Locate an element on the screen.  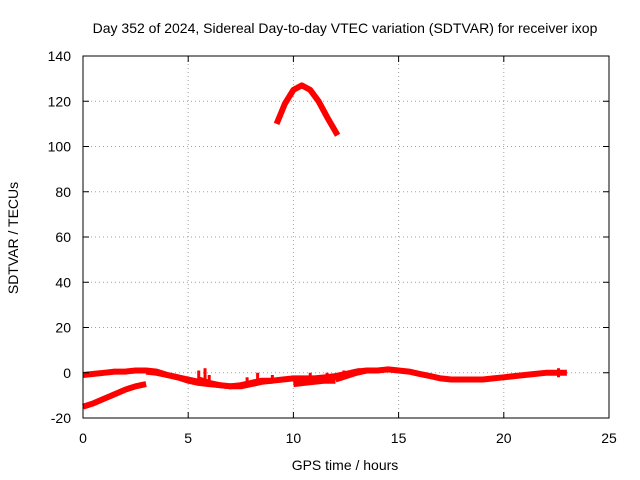
y-tick-label: 60 is located at coordinates (63, 237).